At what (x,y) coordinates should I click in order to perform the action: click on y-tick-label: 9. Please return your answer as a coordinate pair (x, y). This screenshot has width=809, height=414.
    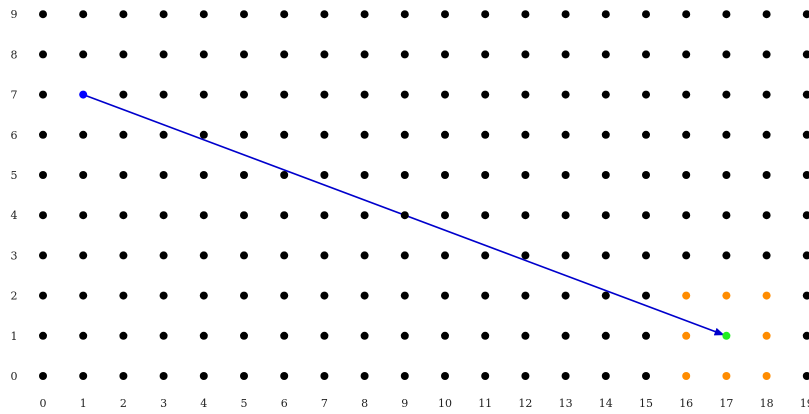
    Looking at the image, I should click on (14, 14).